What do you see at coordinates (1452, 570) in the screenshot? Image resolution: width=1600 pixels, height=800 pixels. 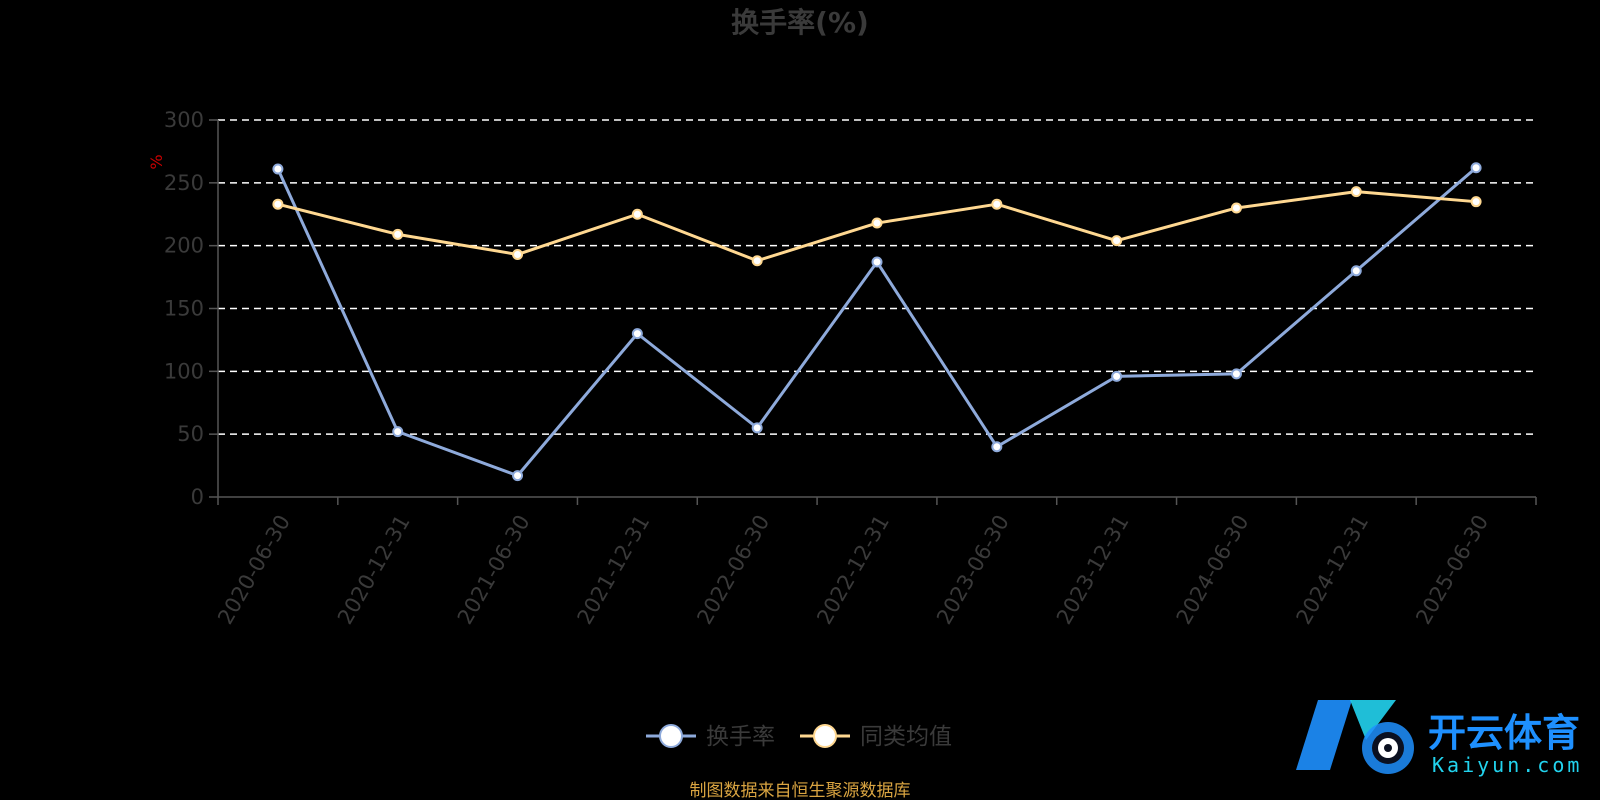 I see `x-tick-label: 2025-06-30` at bounding box center [1452, 570].